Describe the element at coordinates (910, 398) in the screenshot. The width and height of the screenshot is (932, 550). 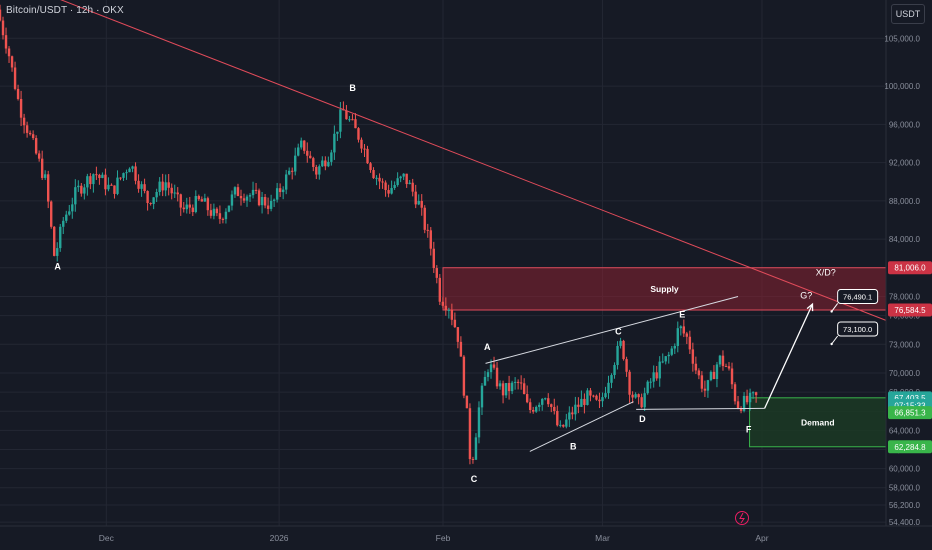
I see `price-tag-label: 67,403.5` at that location.